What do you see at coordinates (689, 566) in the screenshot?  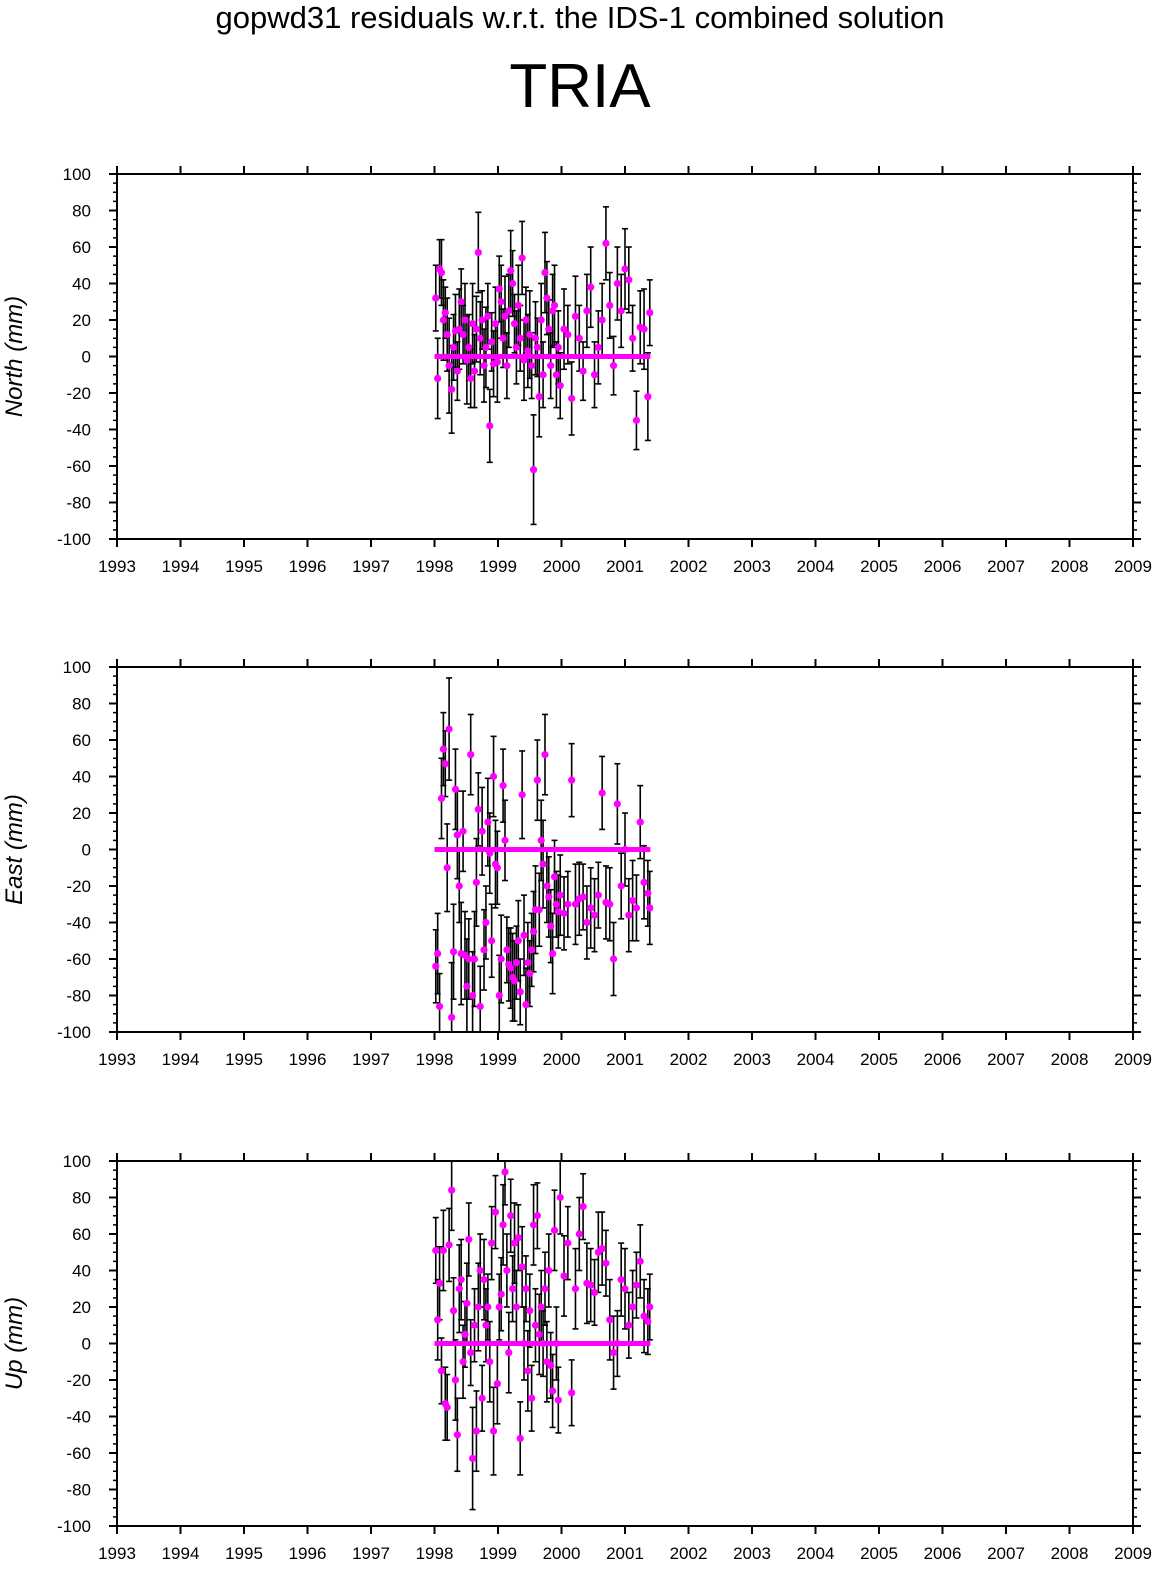 I see `north-x-tick-label: 2002` at bounding box center [689, 566].